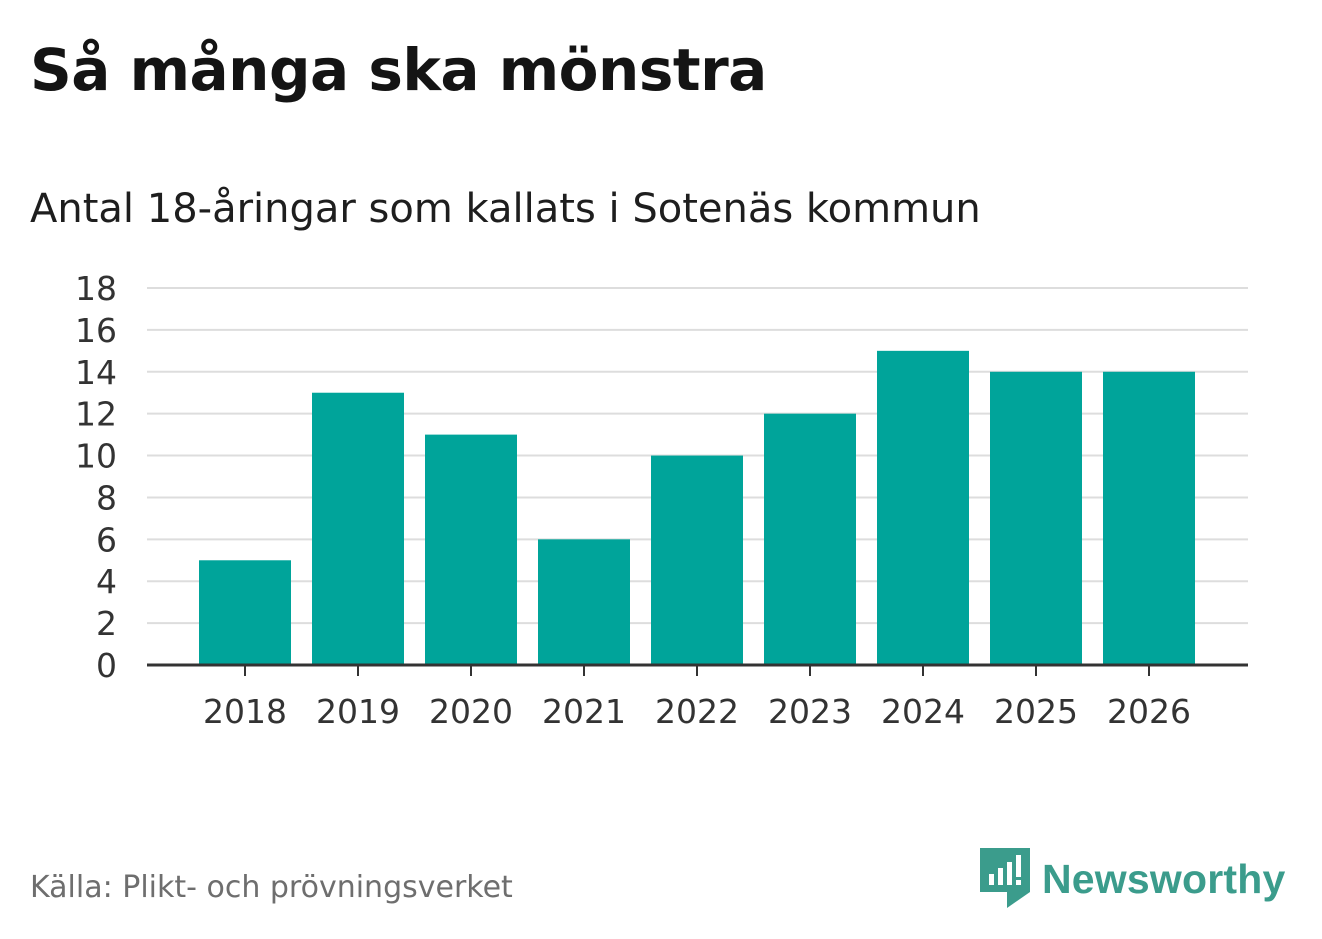 The height and width of the screenshot is (939, 1322). What do you see at coordinates (245, 711) in the screenshot?
I see `x-tick-label: 2018` at bounding box center [245, 711].